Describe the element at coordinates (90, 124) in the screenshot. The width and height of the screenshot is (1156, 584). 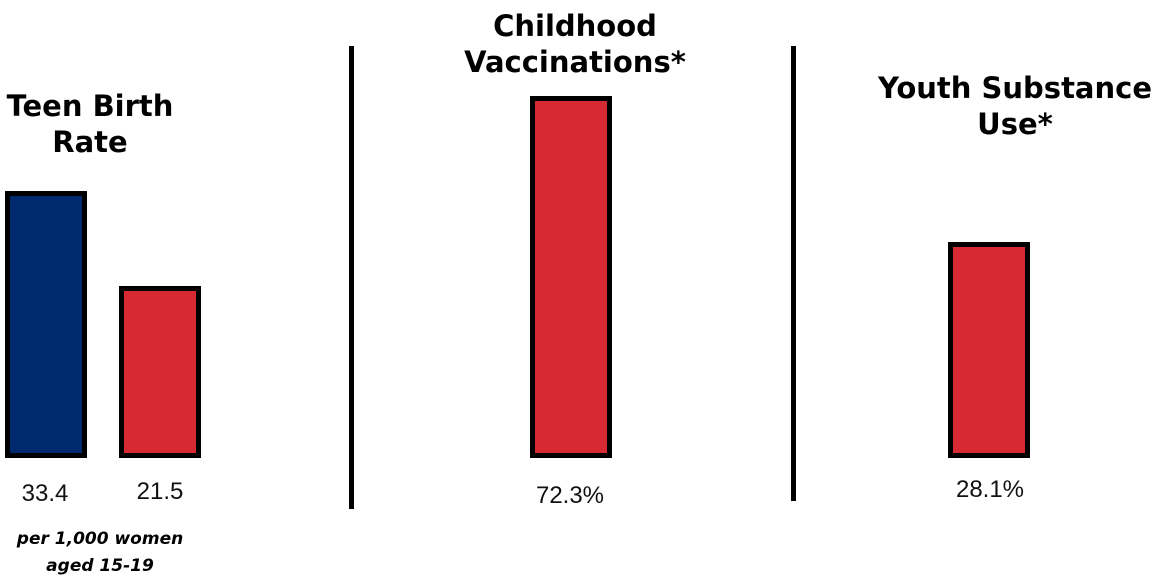
I see `teen-birth-rate-title: Teen Birth Rate` at that location.